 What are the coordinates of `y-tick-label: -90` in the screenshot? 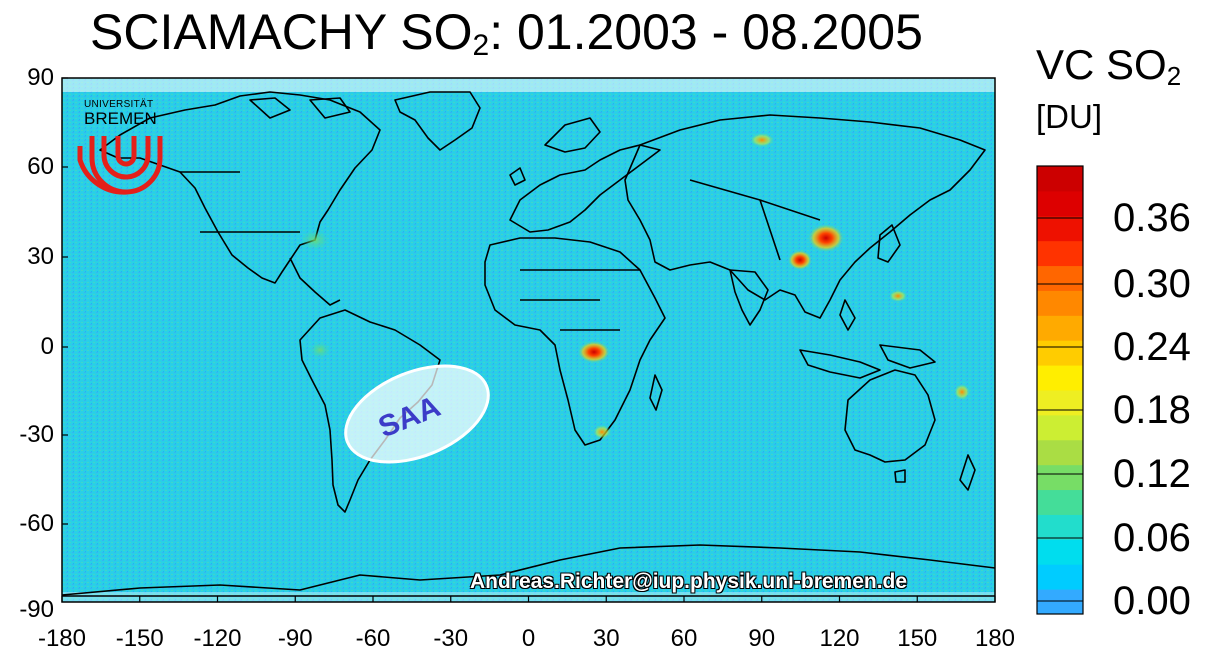 It's located at (36, 609).